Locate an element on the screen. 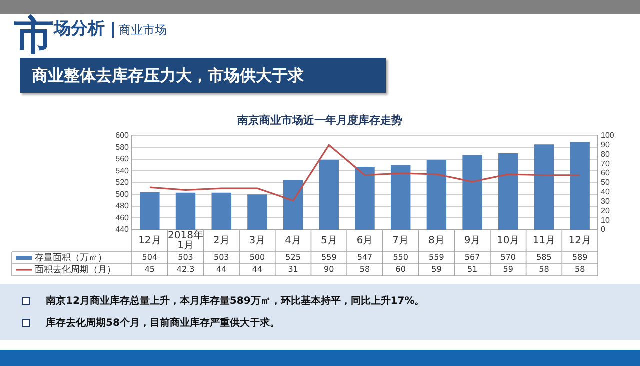  y2-tick-label: 80 is located at coordinates (605, 154).